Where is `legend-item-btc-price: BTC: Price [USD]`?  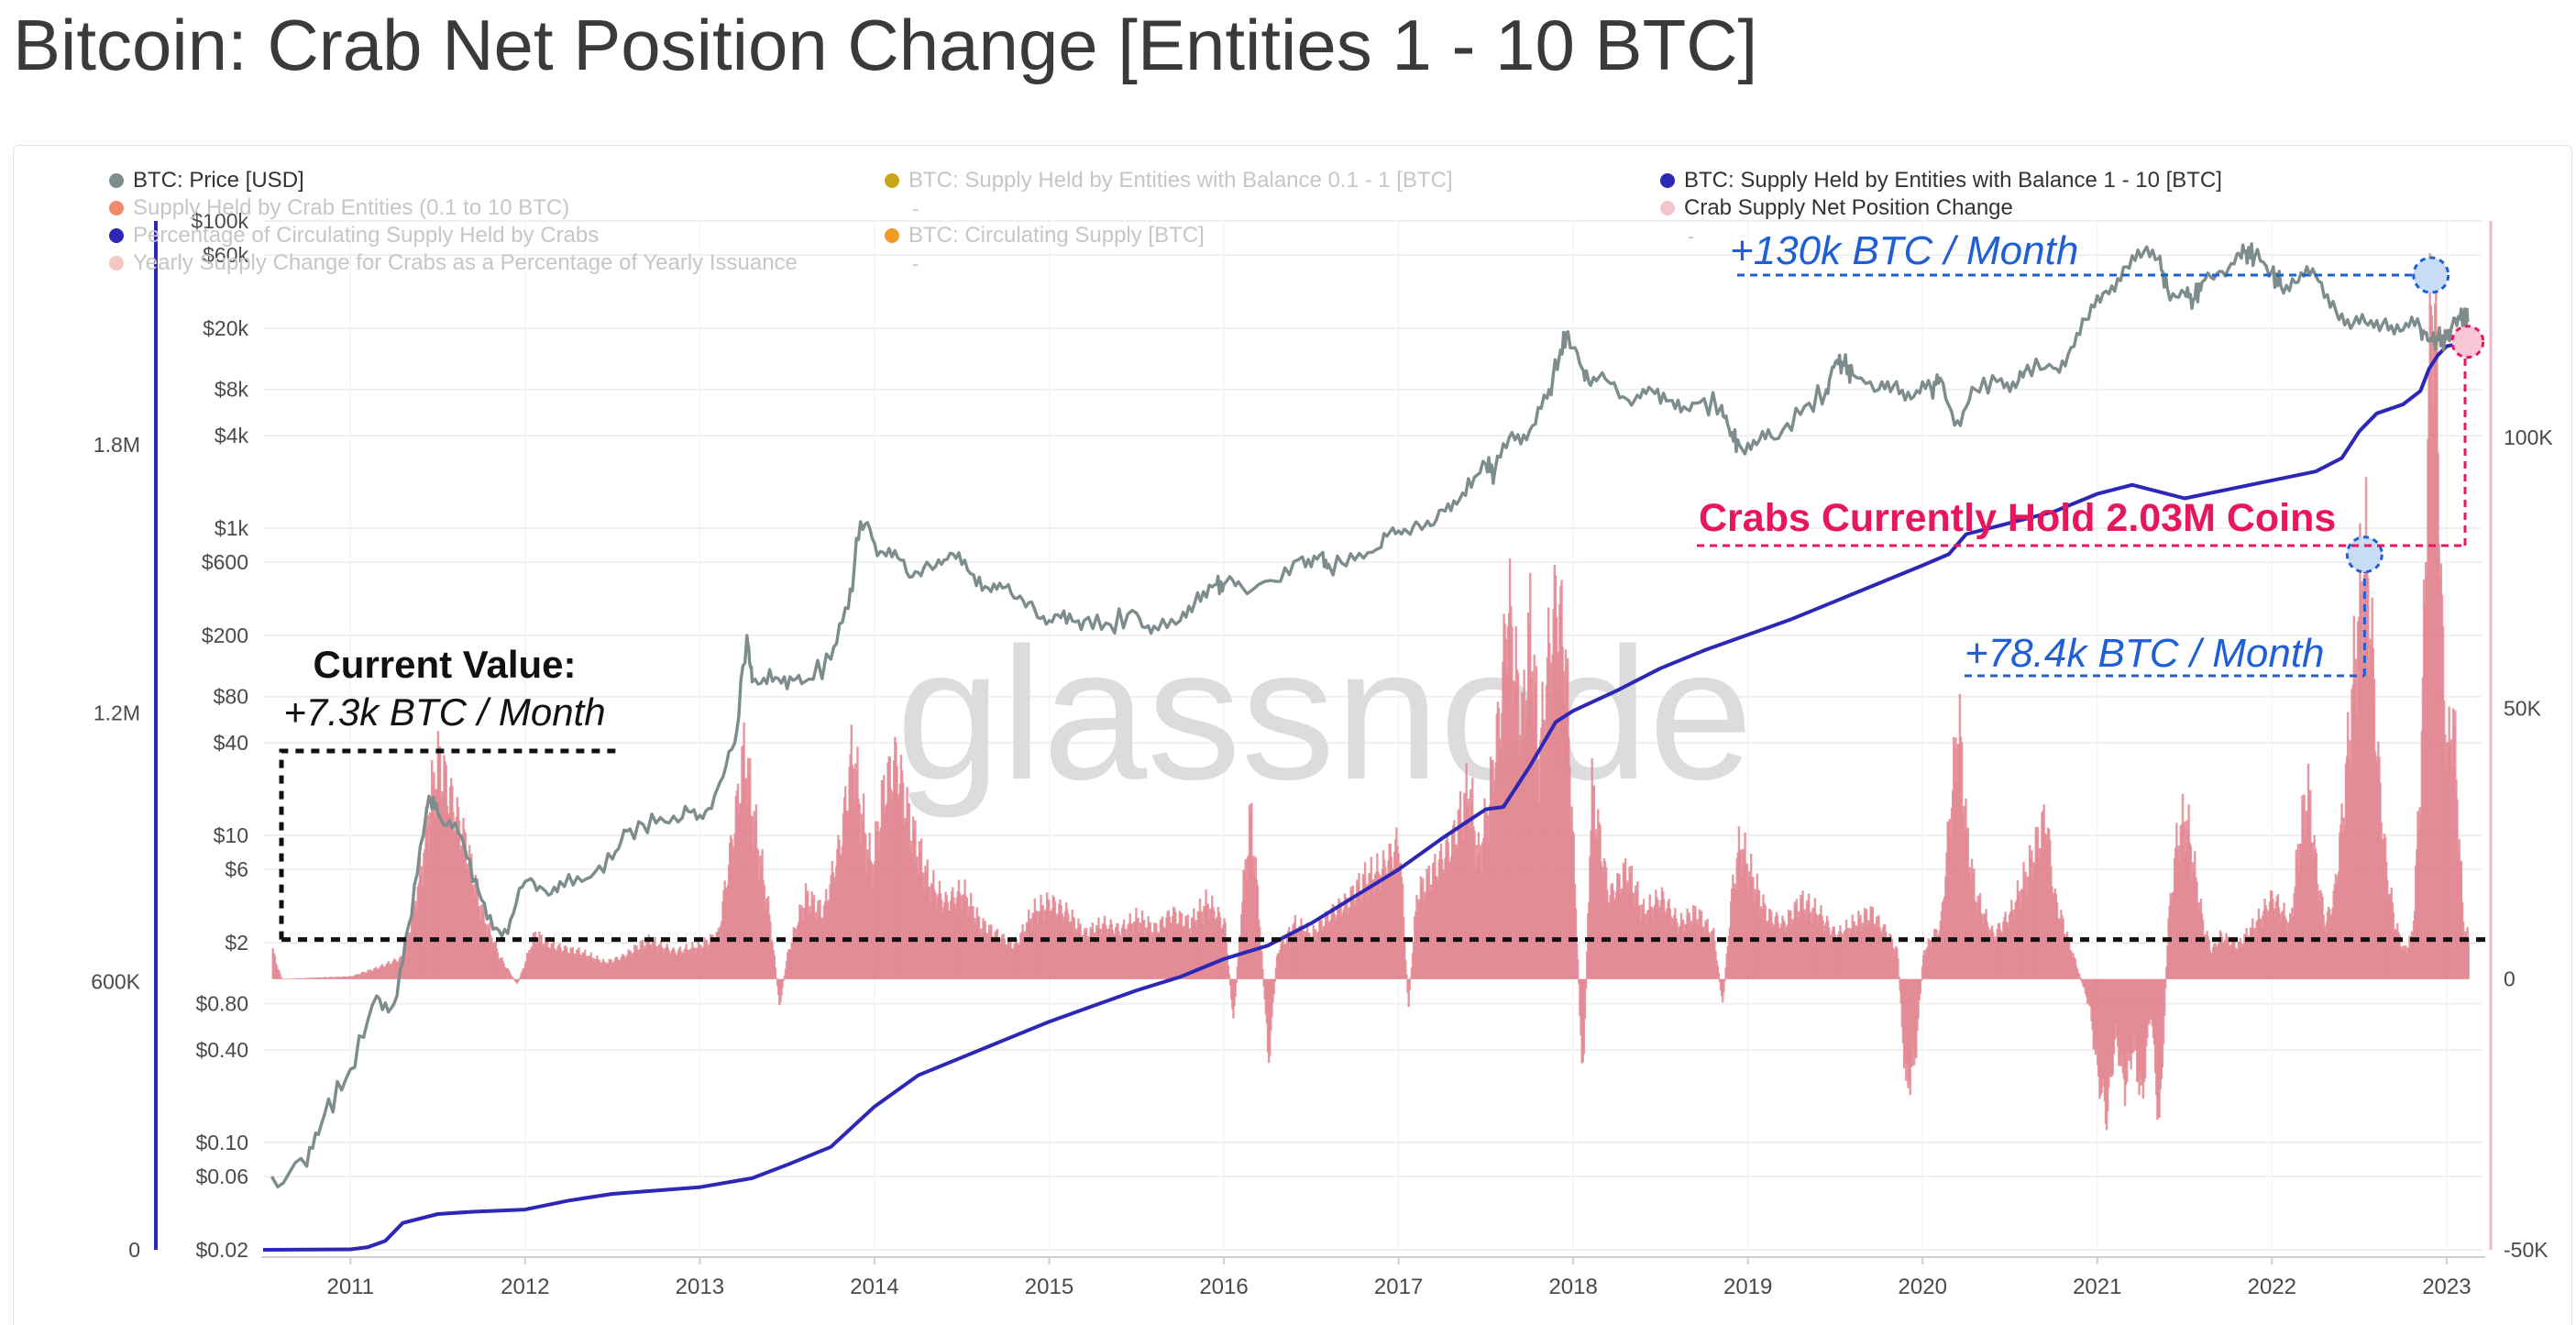 legend-item-btc-price: BTC: Price [USD] is located at coordinates (206, 180).